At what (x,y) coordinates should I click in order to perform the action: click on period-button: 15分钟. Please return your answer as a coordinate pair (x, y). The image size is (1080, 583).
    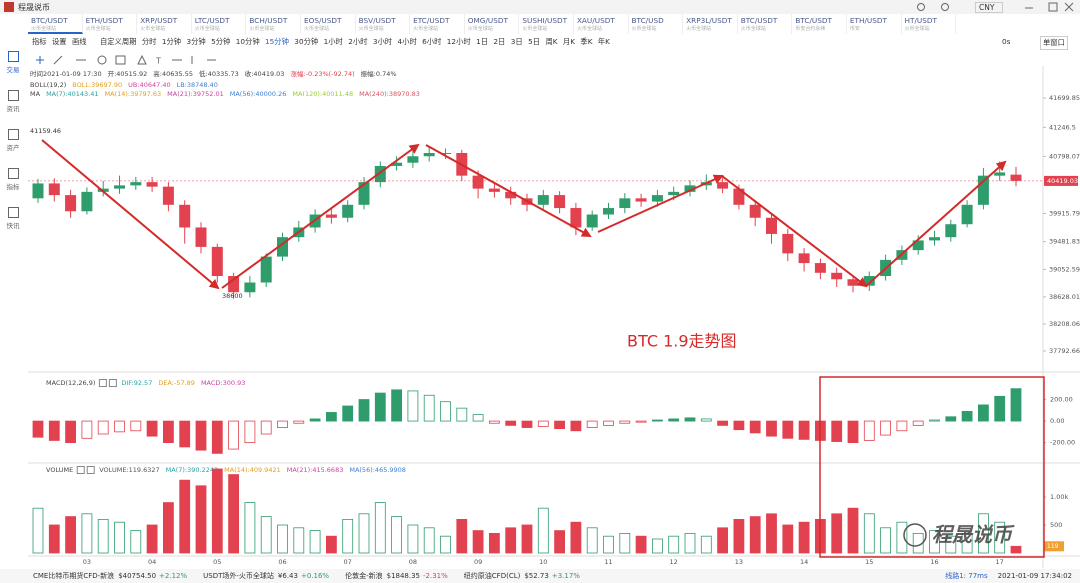
    Looking at the image, I should click on (277, 41).